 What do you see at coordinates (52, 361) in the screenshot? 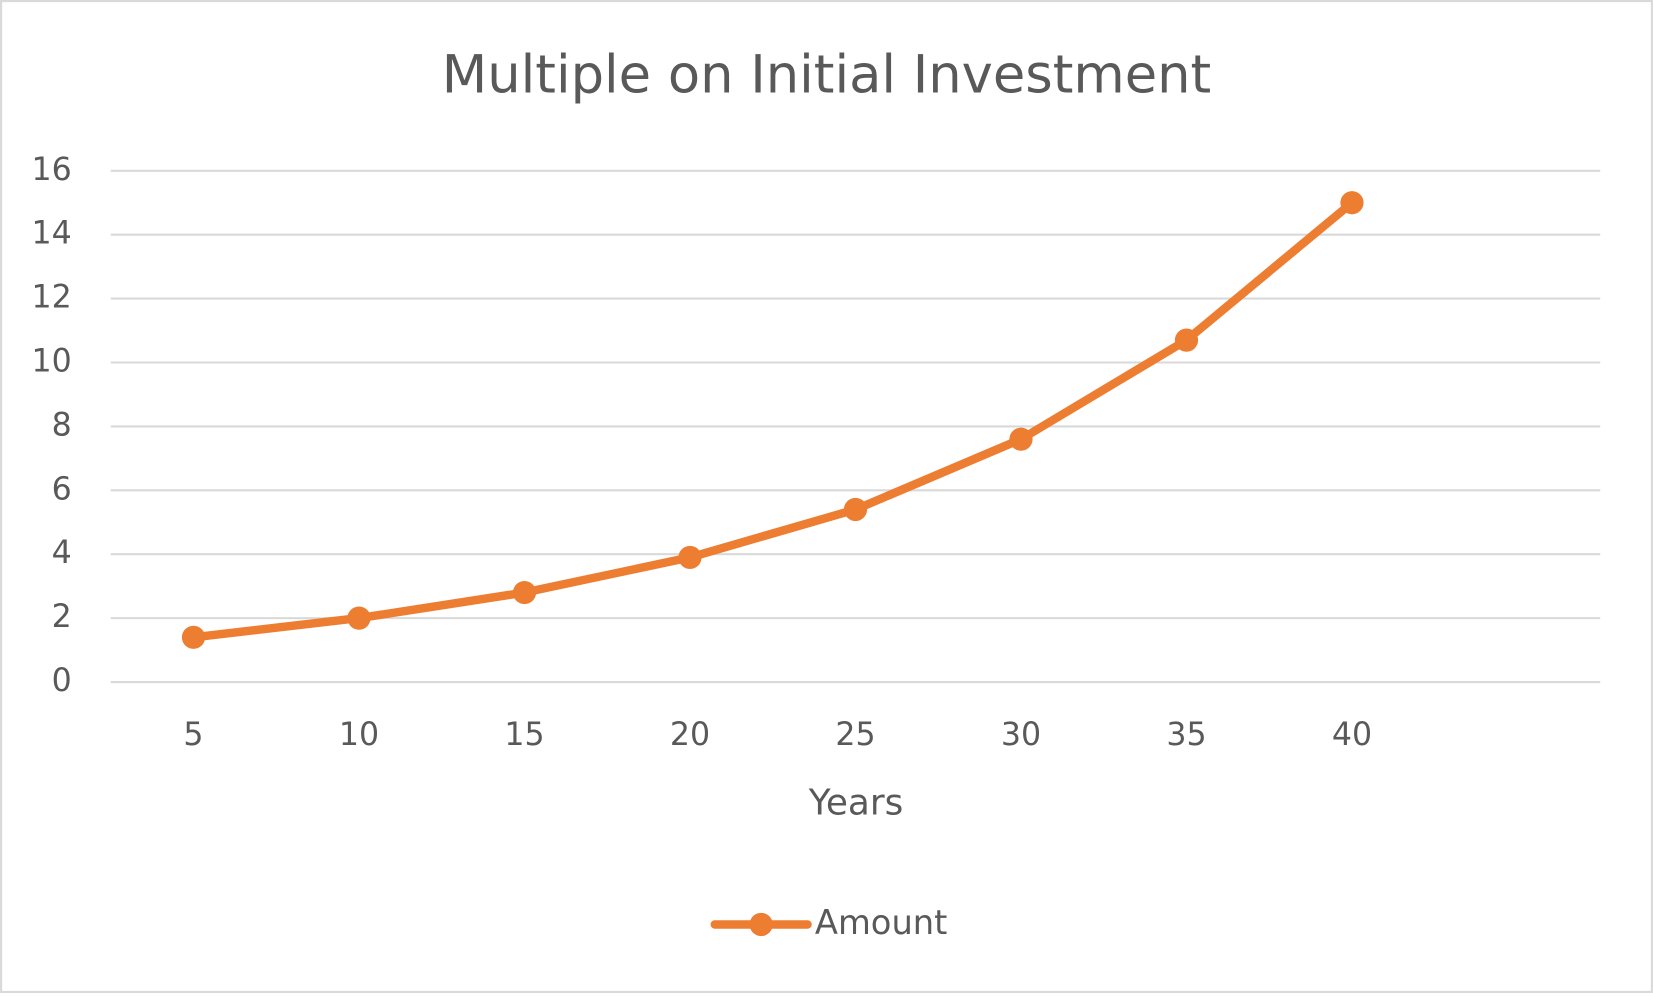
I see `y-tick-label: 10` at bounding box center [52, 361].